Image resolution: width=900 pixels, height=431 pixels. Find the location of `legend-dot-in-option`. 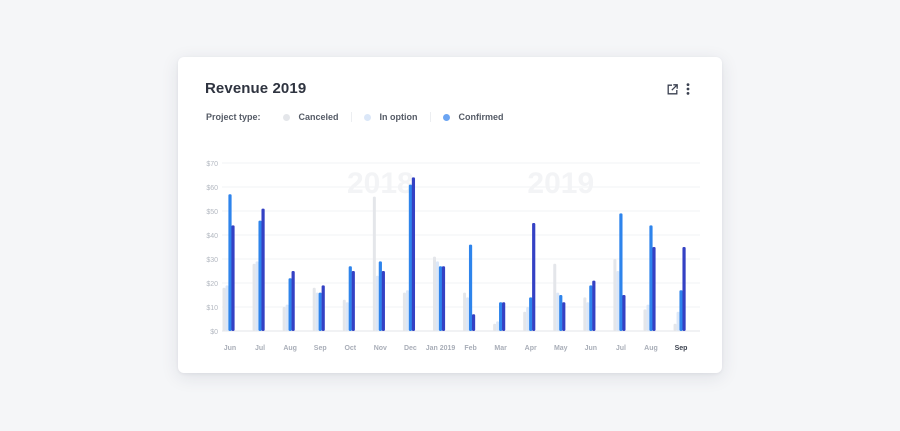

legend-dot-in-option is located at coordinates (367, 117).